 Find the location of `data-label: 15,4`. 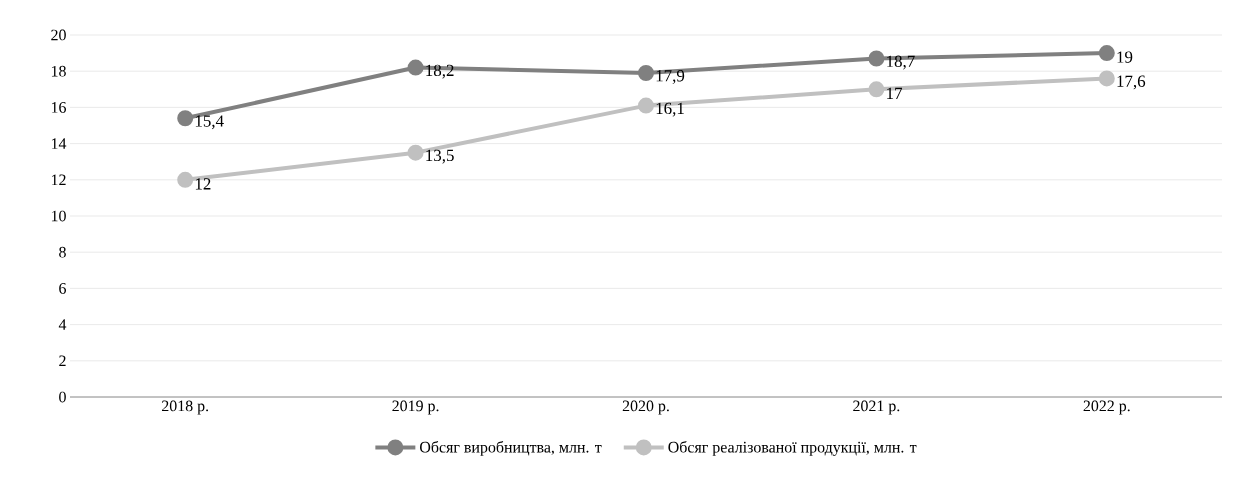

data-label: 15,4 is located at coordinates (209, 122).